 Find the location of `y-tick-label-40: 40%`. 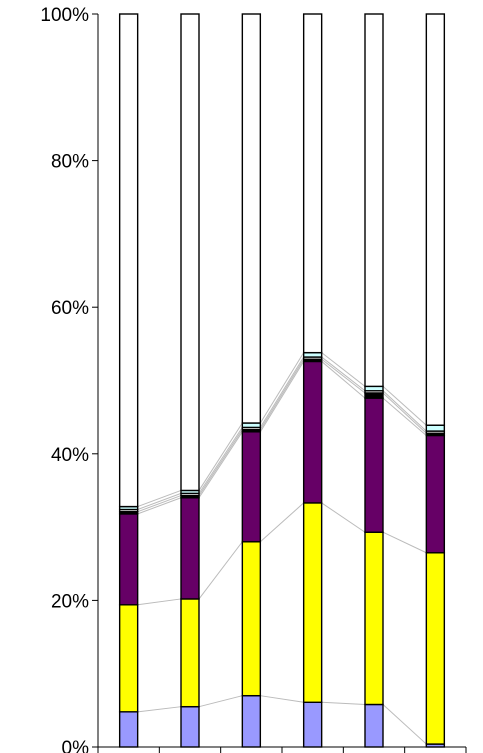

y-tick-label-40: 40% is located at coordinates (70, 455).